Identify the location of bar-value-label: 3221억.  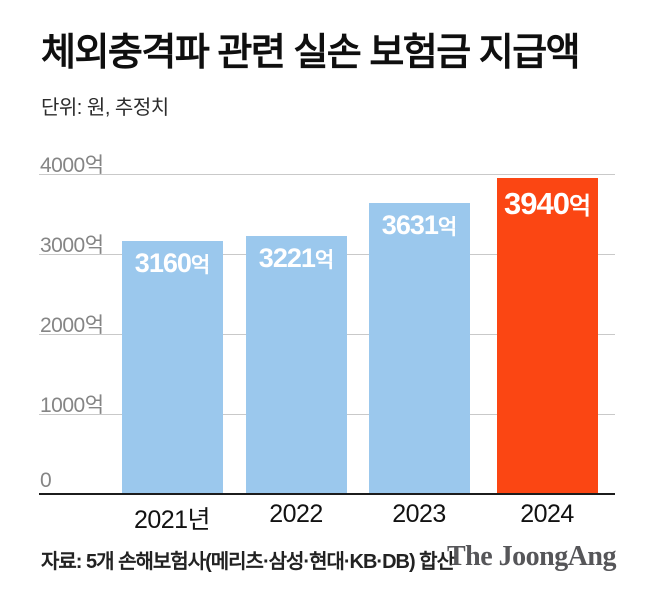
(296, 257).